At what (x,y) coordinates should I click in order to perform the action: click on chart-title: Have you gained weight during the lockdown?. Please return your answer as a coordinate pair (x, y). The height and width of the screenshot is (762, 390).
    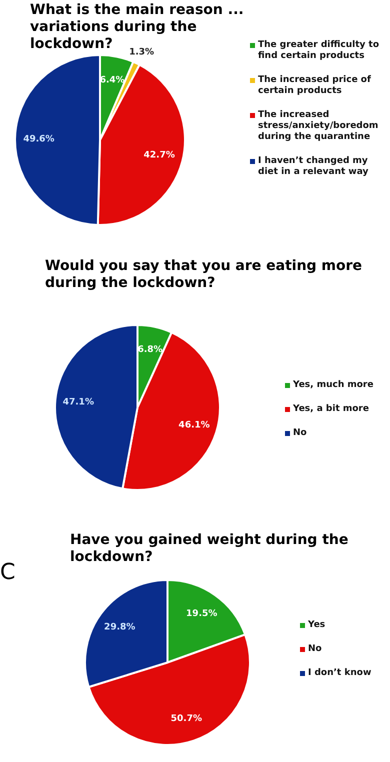
    Looking at the image, I should click on (210, 549).